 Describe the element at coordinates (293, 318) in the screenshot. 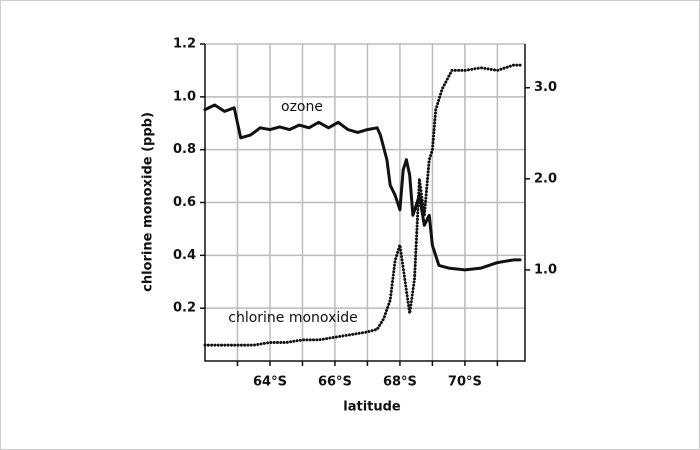

I see `series-label: chlorine monoxide` at that location.